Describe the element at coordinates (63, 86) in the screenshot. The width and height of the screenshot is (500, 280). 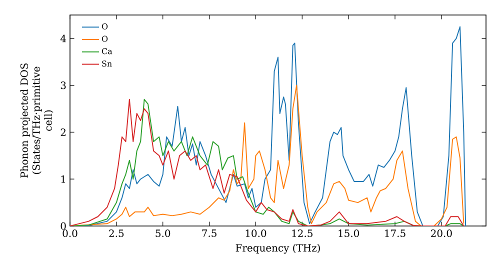
I see `y-tick-label: 3` at that location.